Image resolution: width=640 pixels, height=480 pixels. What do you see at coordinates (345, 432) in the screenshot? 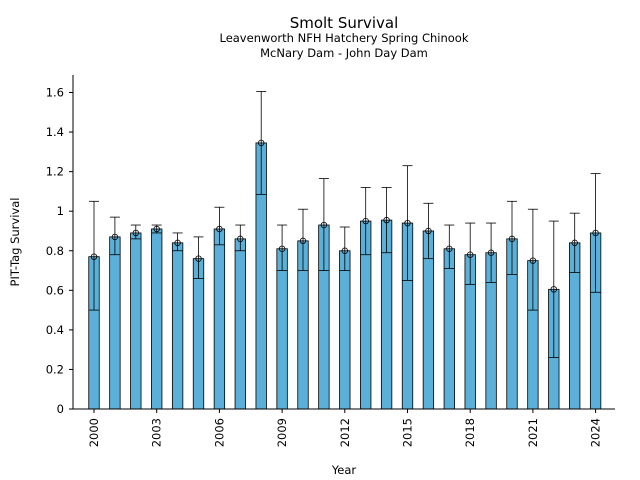
I see `x-tick-label: 2012` at bounding box center [345, 432].